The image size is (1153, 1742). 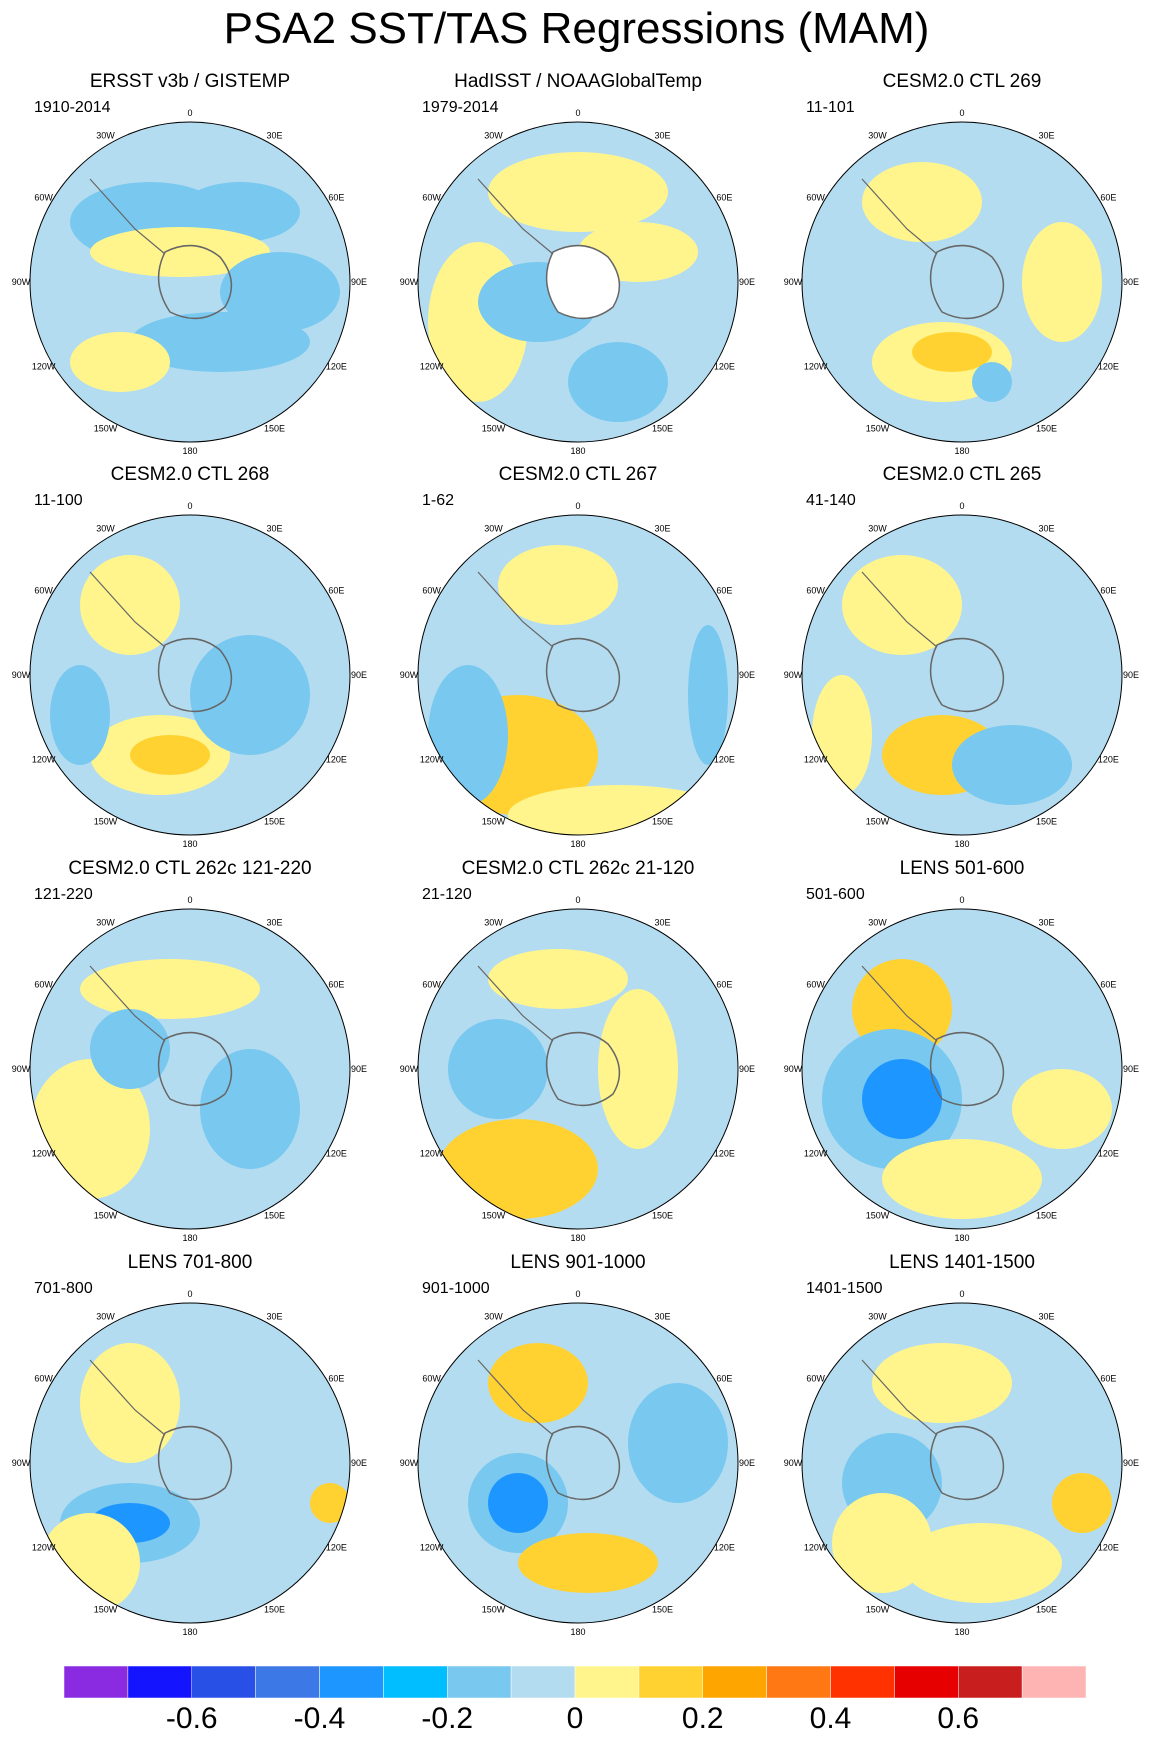 What do you see at coordinates (958, 1718) in the screenshot?
I see `colorbar-label: 0.6` at bounding box center [958, 1718].